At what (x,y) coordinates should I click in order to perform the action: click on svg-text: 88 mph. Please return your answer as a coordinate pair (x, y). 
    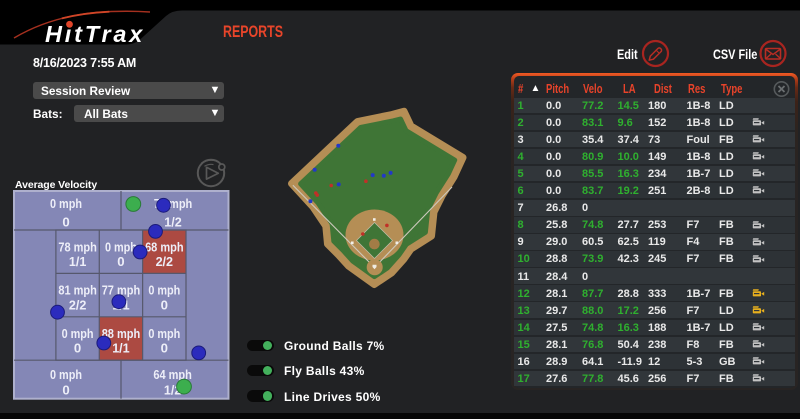
    Looking at the image, I should click on (121, 333).